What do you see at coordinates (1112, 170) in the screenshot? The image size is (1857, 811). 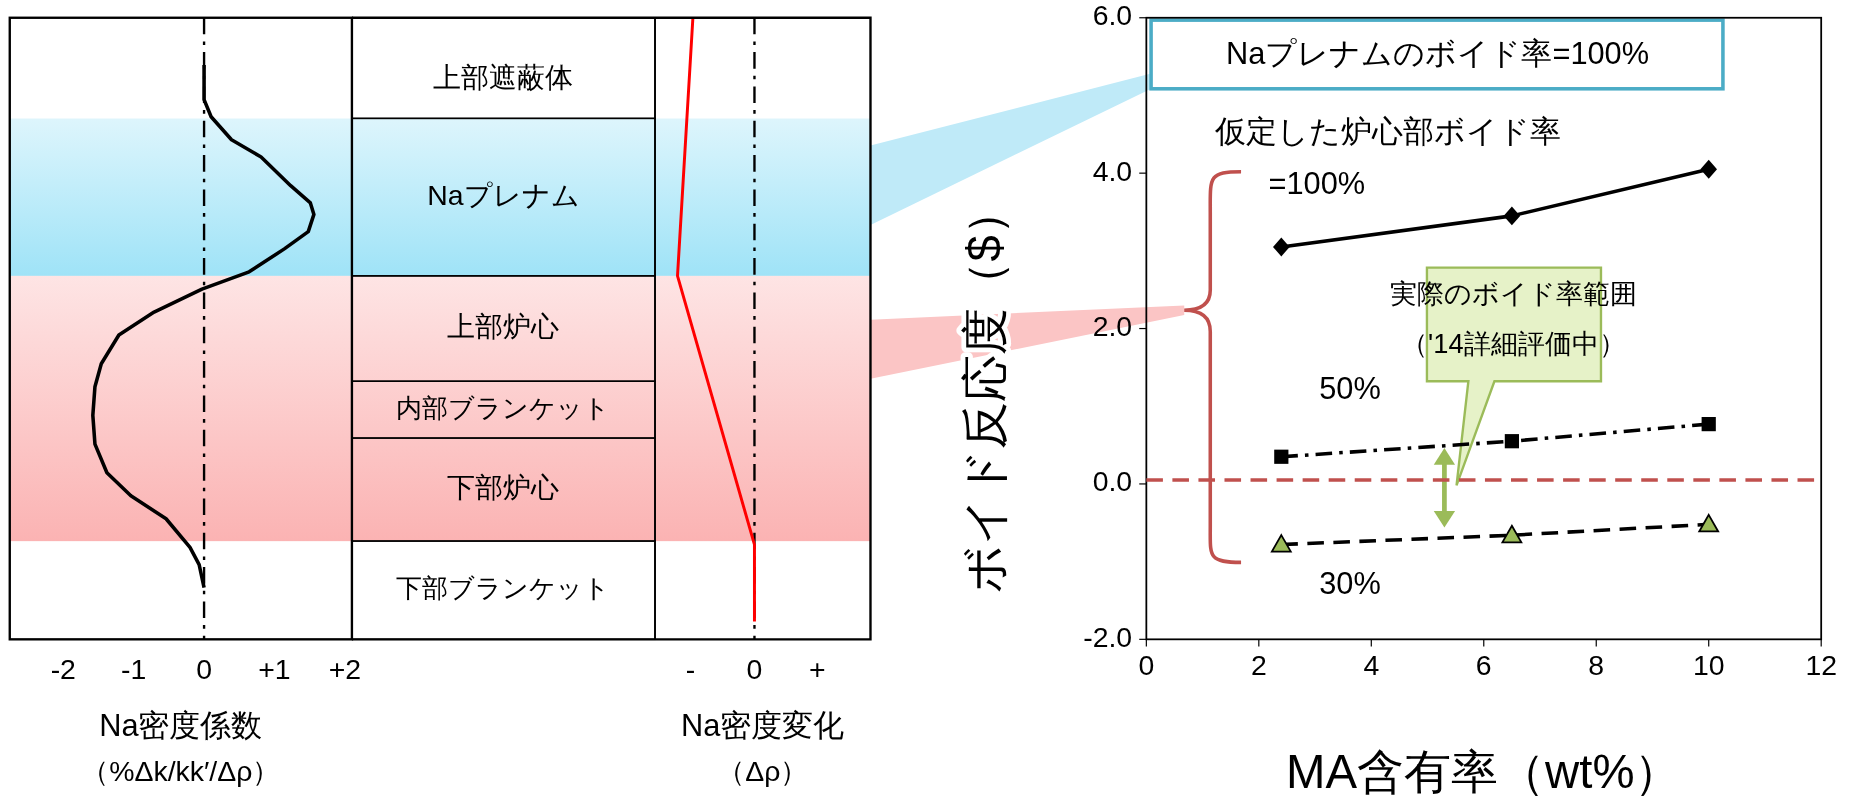 I see `y-tick-label: 4.0` at bounding box center [1112, 170].